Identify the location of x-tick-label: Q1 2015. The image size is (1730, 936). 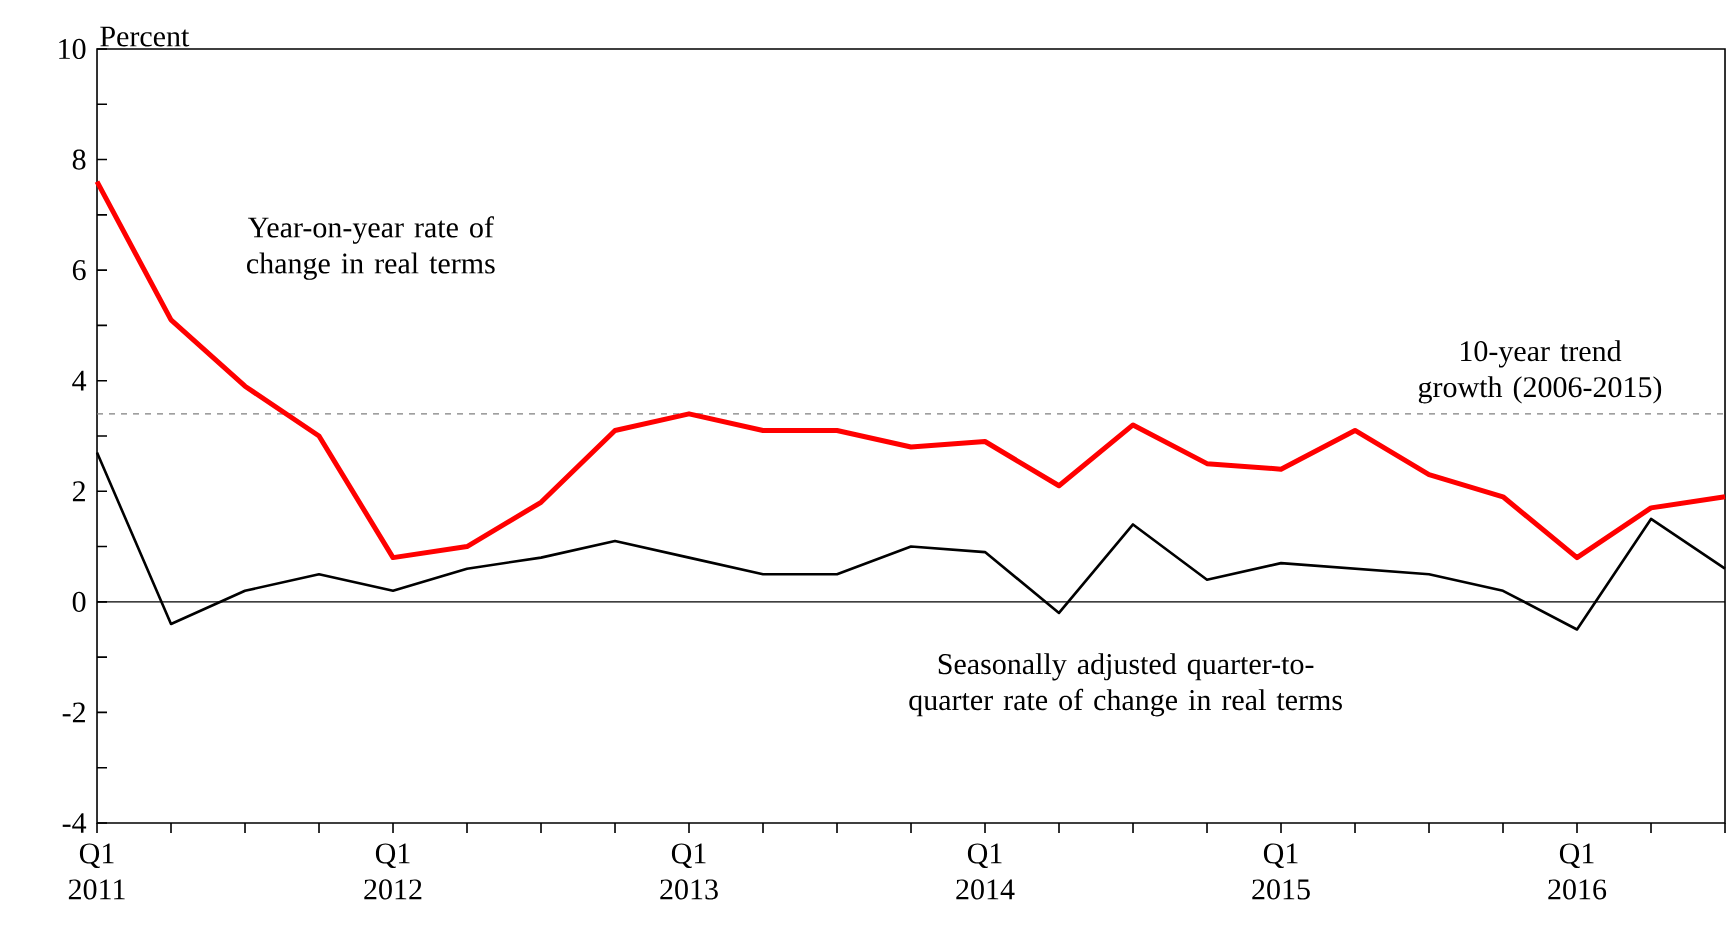
(1281, 871).